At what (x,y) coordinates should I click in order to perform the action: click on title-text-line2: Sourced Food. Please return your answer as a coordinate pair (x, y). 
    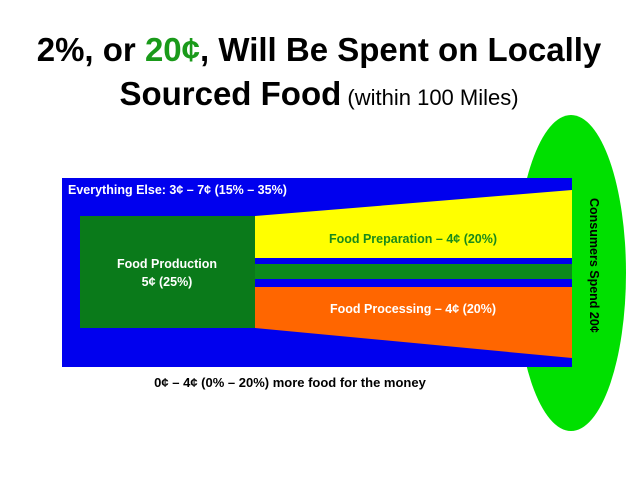
    Looking at the image, I should click on (230, 93).